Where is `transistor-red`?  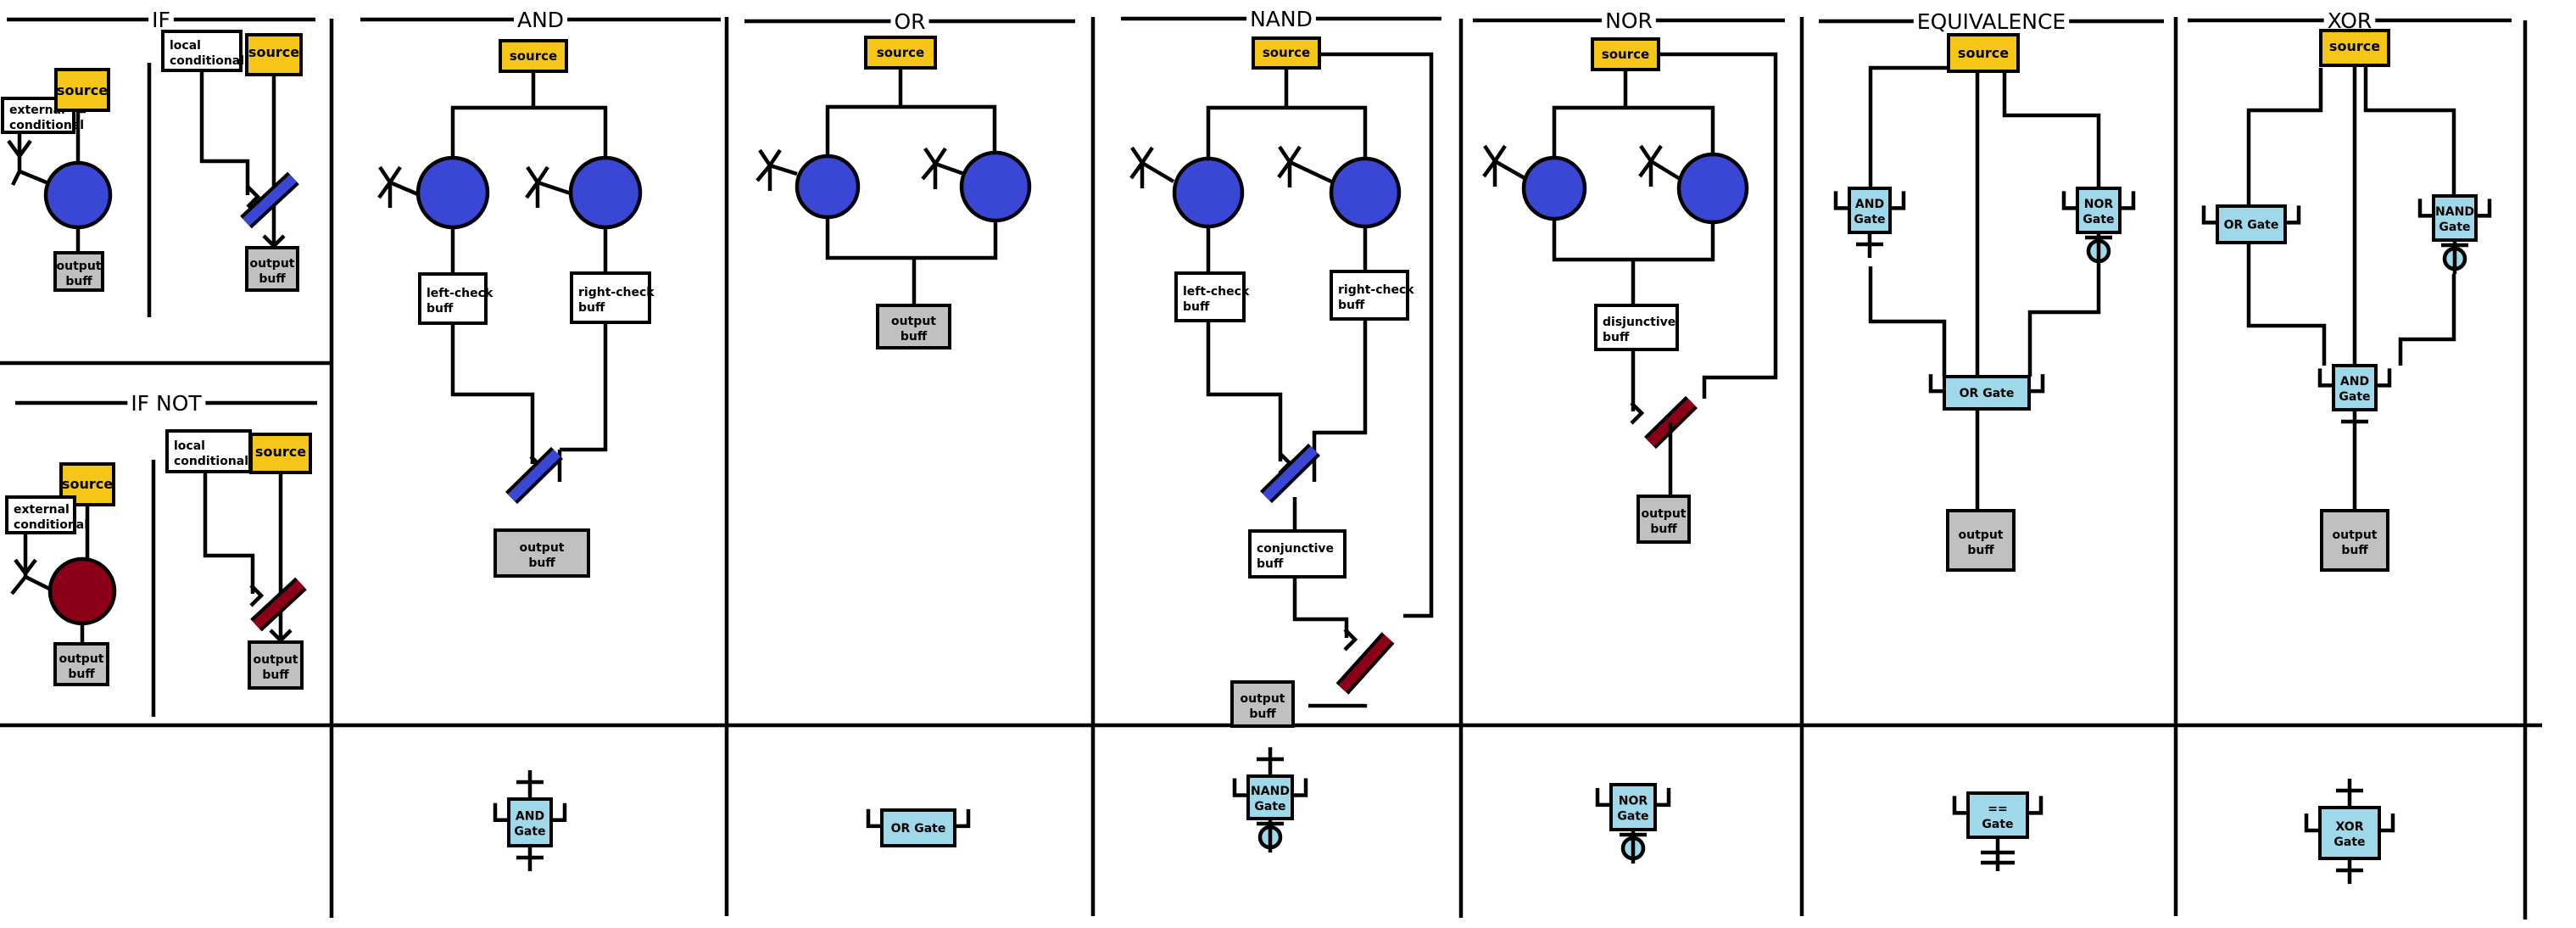
transistor-red is located at coordinates (82, 591).